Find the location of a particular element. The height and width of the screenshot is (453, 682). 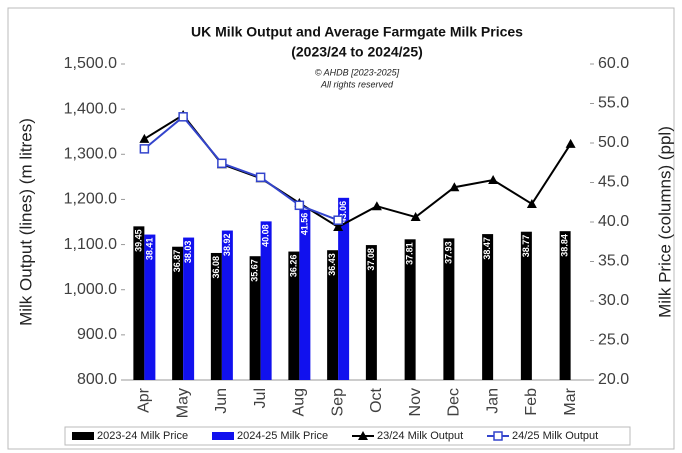

y-tick-label: 1,500.0 is located at coordinates (90, 63).